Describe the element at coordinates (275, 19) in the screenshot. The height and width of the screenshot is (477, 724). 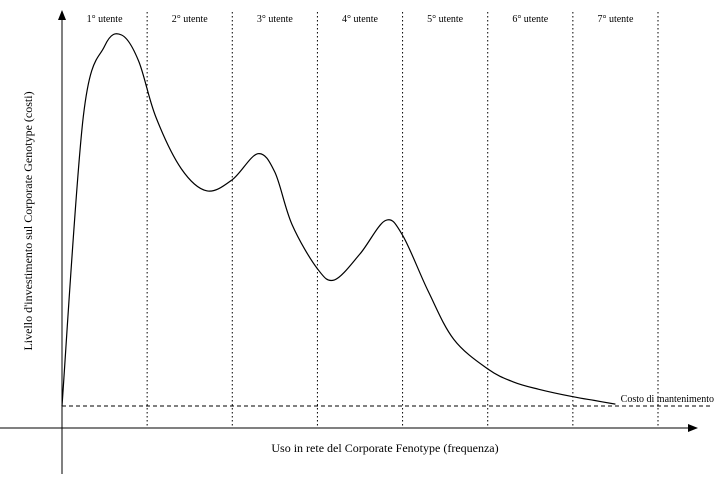
I see `segment-label: 3° utente` at that location.